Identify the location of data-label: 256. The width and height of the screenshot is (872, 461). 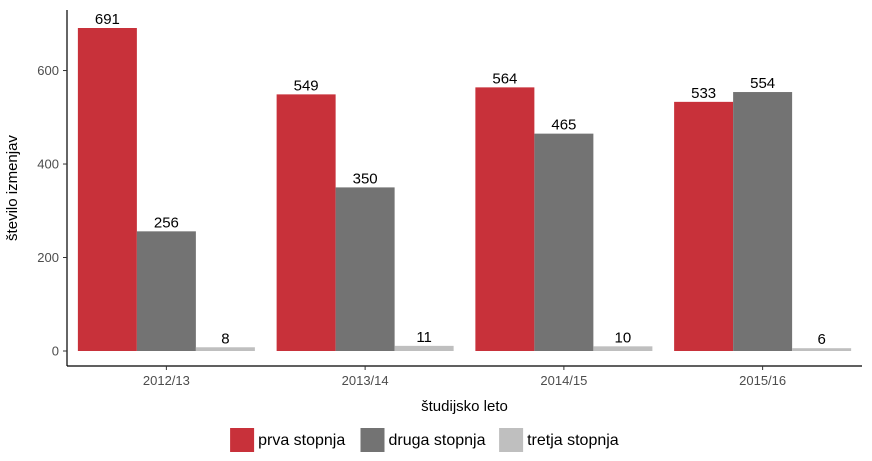
(166, 222).